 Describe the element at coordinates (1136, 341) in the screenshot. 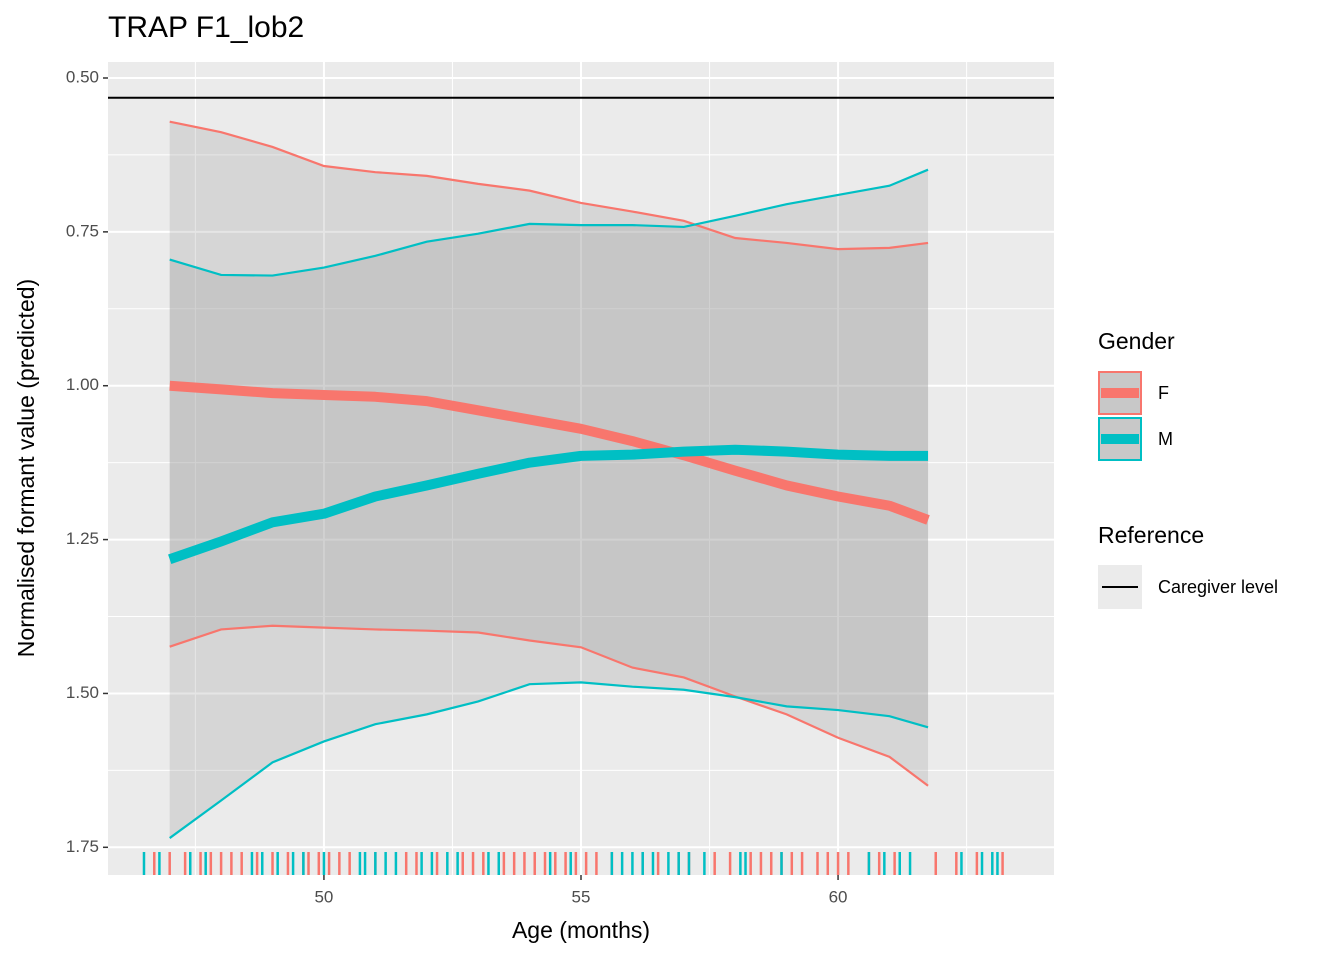

I see `legend-title: Gender` at that location.